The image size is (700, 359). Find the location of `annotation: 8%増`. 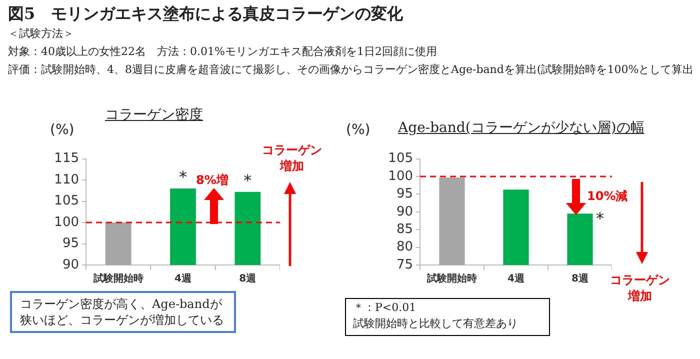

annotation: 8%増 is located at coordinates (212, 180).